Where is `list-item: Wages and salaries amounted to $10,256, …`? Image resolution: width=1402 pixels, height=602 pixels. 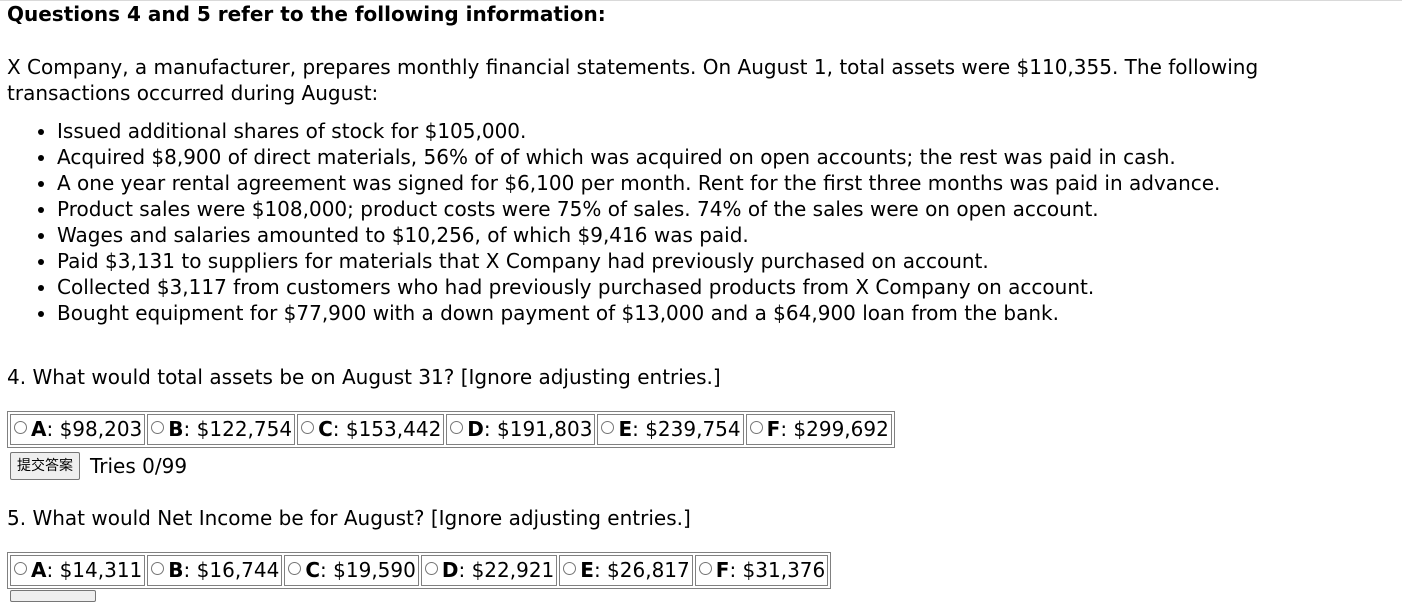 list-item: Wages and salaries amounted to $10,256, … is located at coordinates (638, 235).